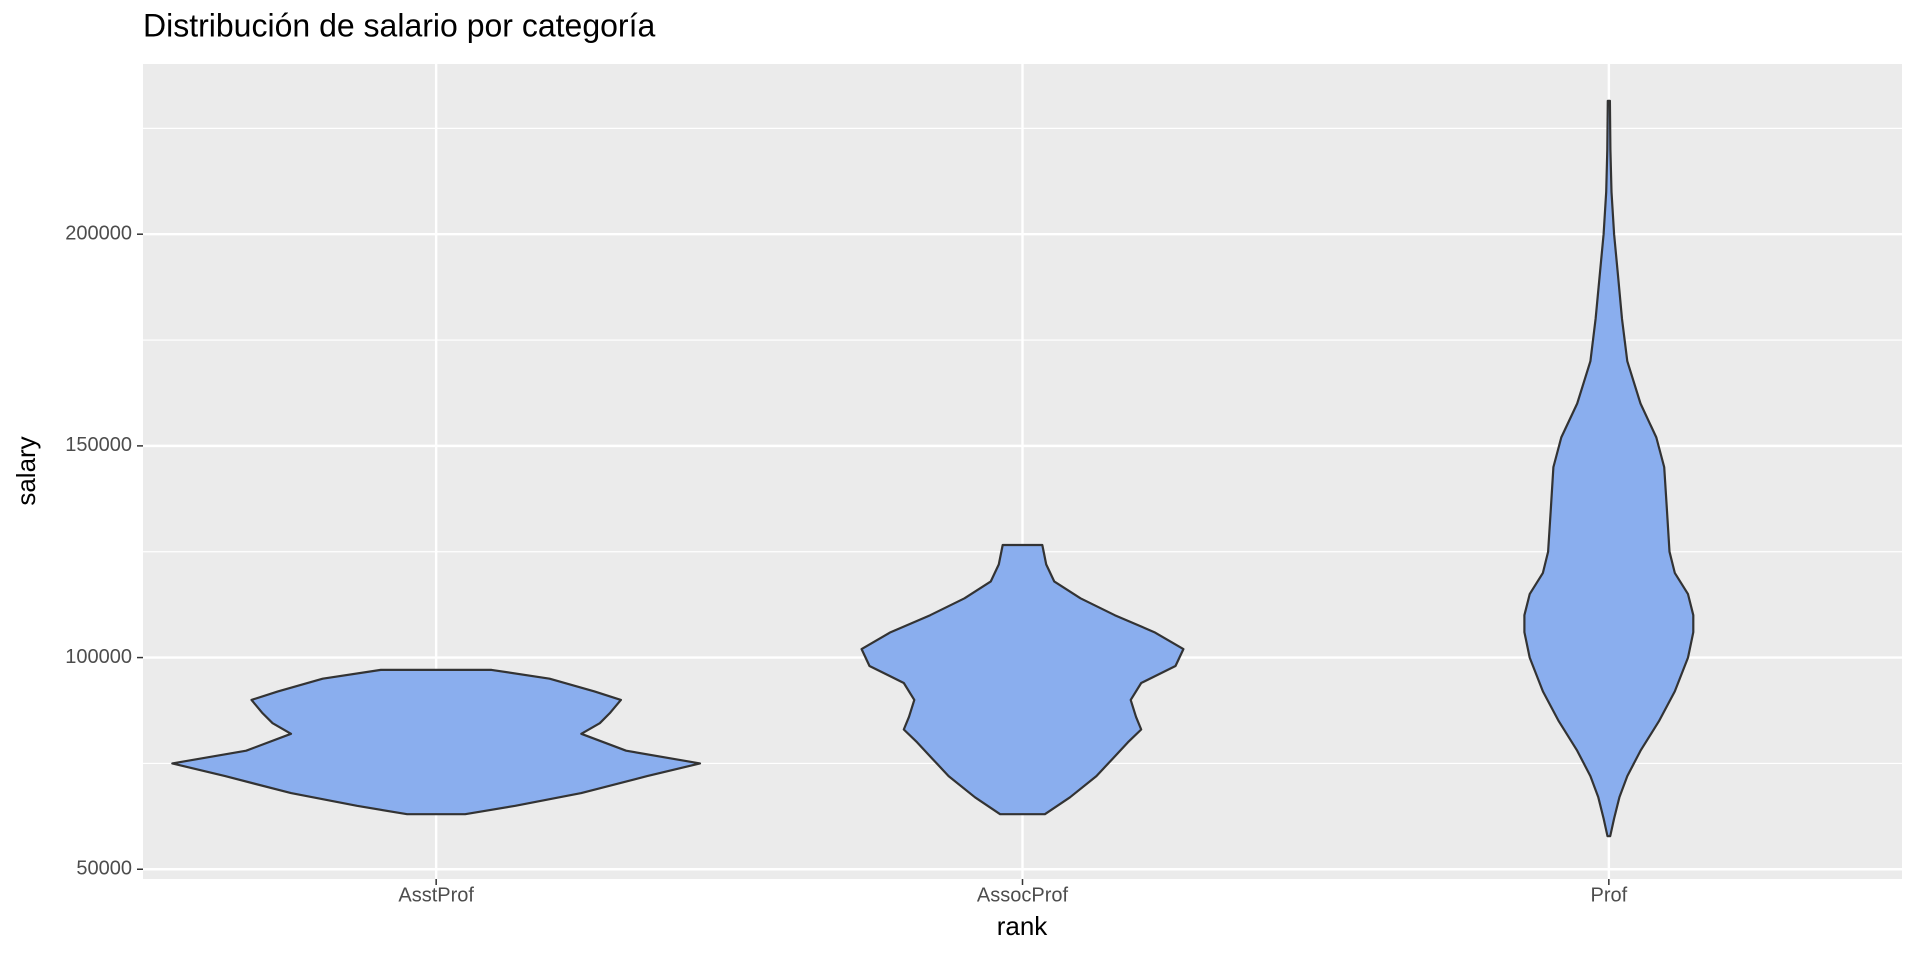  I want to click on x-tick-label: AssocProf, so click(1023, 895).